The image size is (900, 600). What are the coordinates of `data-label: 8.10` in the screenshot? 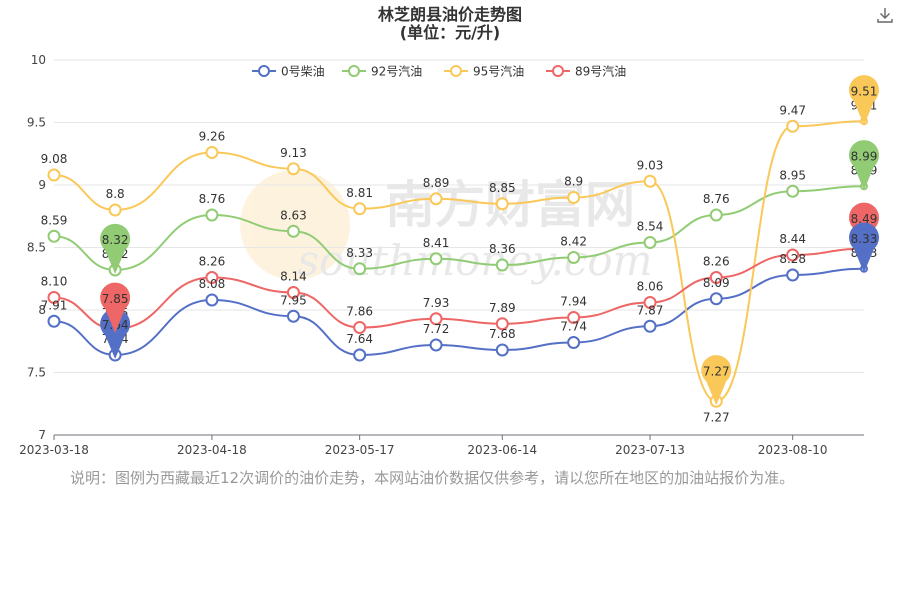 It's located at (54, 282).